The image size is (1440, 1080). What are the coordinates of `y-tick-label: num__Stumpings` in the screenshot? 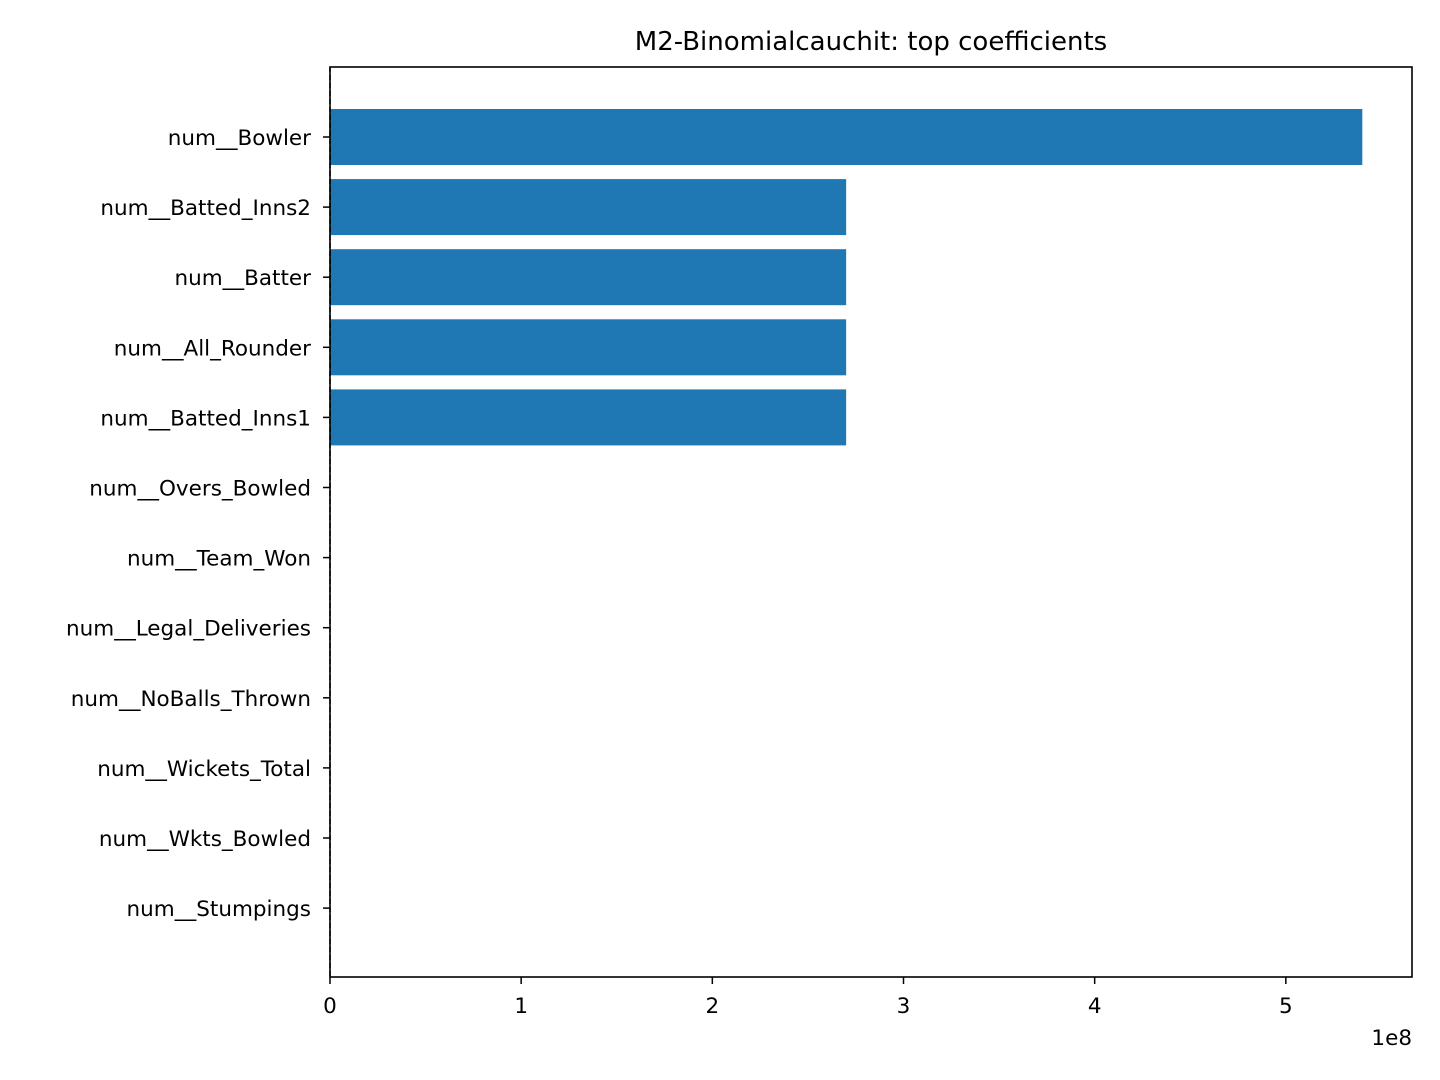 It's located at (219, 909).